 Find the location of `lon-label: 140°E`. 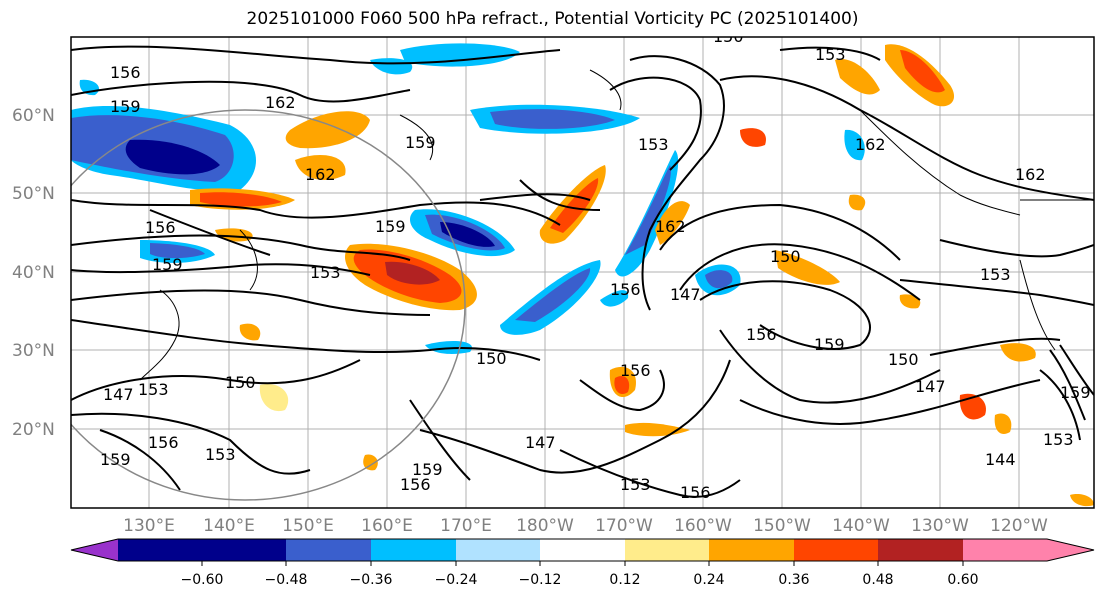

lon-label: 140°E is located at coordinates (229, 526).